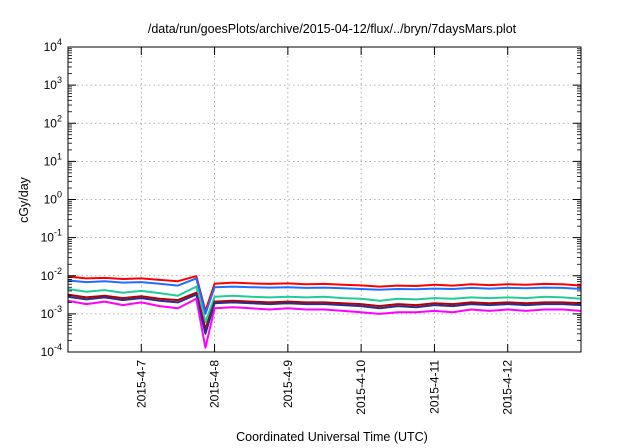 Image resolution: width=640 pixels, height=448 pixels. I want to click on y-tick-label: 10⁻⁴, so click(51, 350).